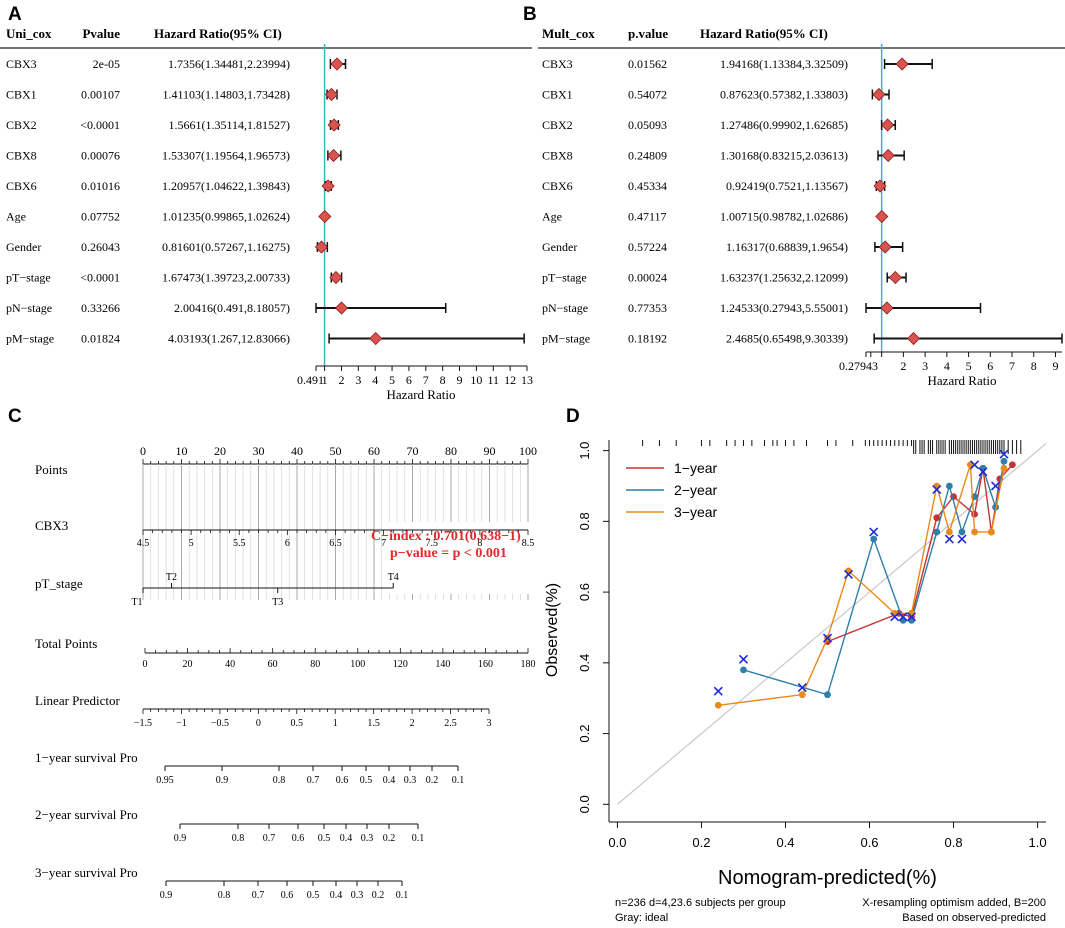 This screenshot has height=928, width=1065. What do you see at coordinates (785, 842) in the screenshot?
I see `x-tick-label: 0.4` at bounding box center [785, 842].